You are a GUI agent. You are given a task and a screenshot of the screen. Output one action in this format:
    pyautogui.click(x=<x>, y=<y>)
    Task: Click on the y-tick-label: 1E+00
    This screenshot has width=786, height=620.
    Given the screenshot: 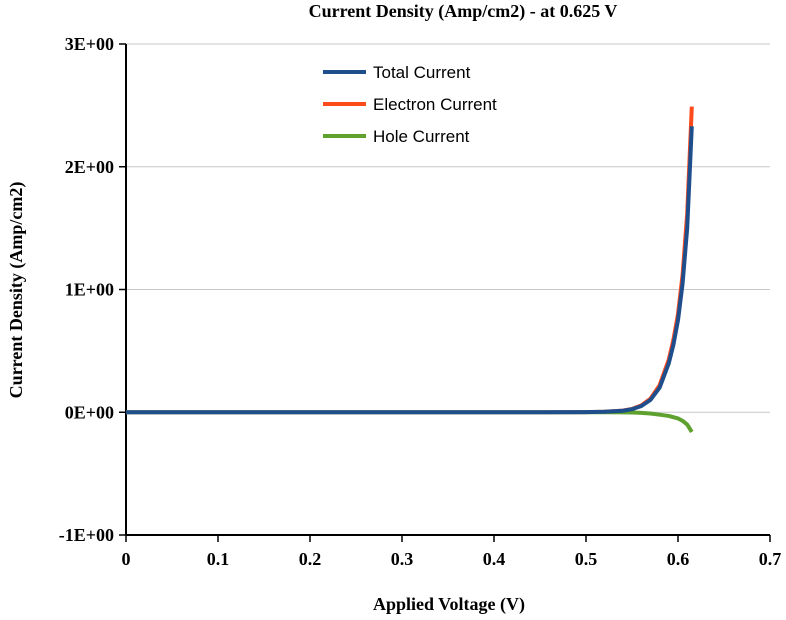 What is the action you would take?
    pyautogui.click(x=89, y=290)
    